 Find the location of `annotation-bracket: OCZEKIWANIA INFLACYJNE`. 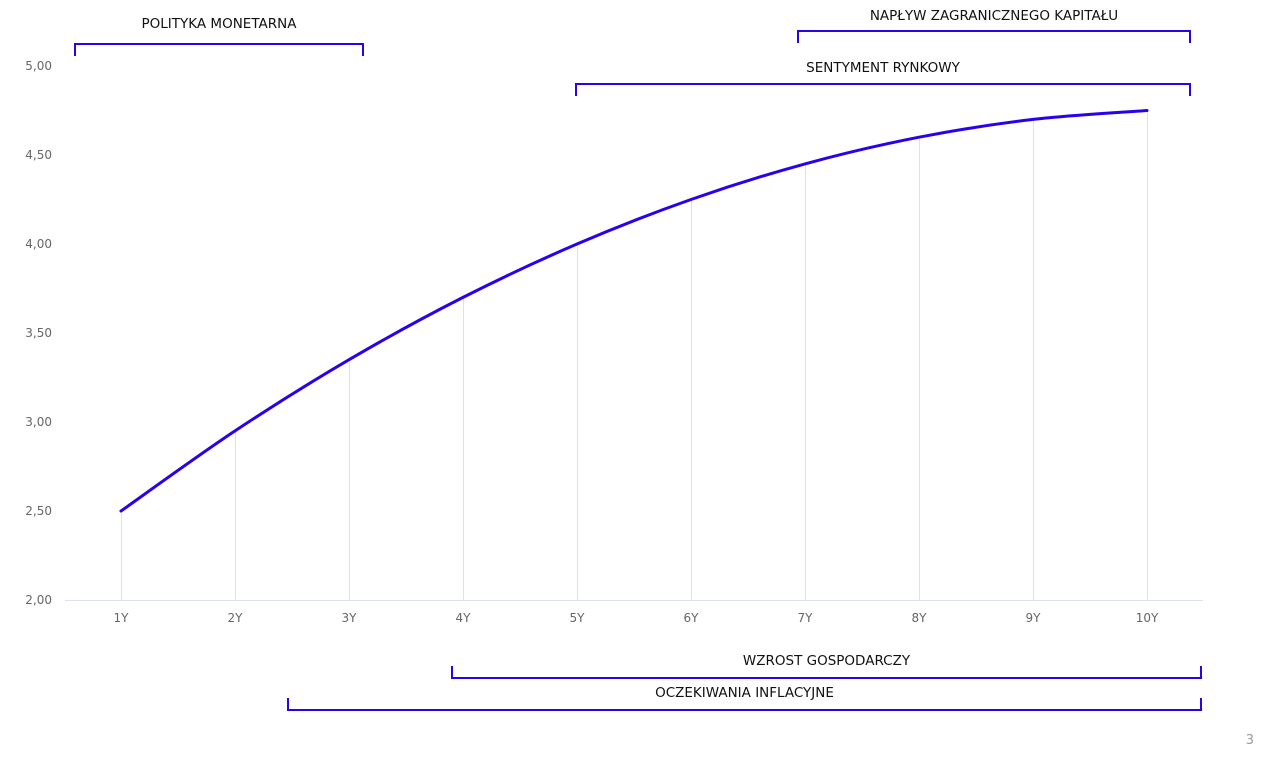

annotation-bracket: OCZEKIWANIA INFLACYJNE is located at coordinates (744, 698).